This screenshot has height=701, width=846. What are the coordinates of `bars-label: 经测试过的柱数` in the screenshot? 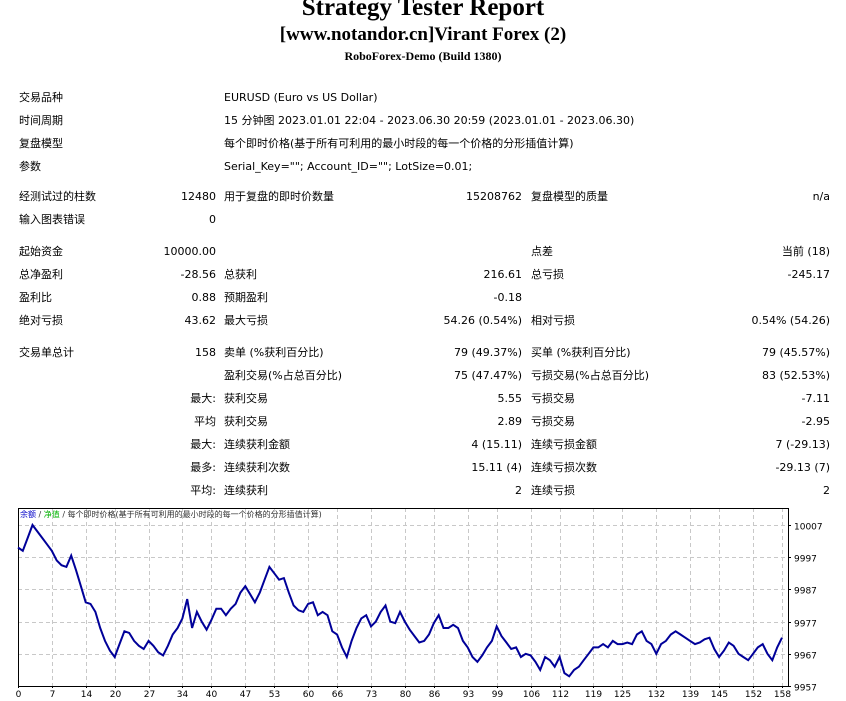 It's located at (57, 196).